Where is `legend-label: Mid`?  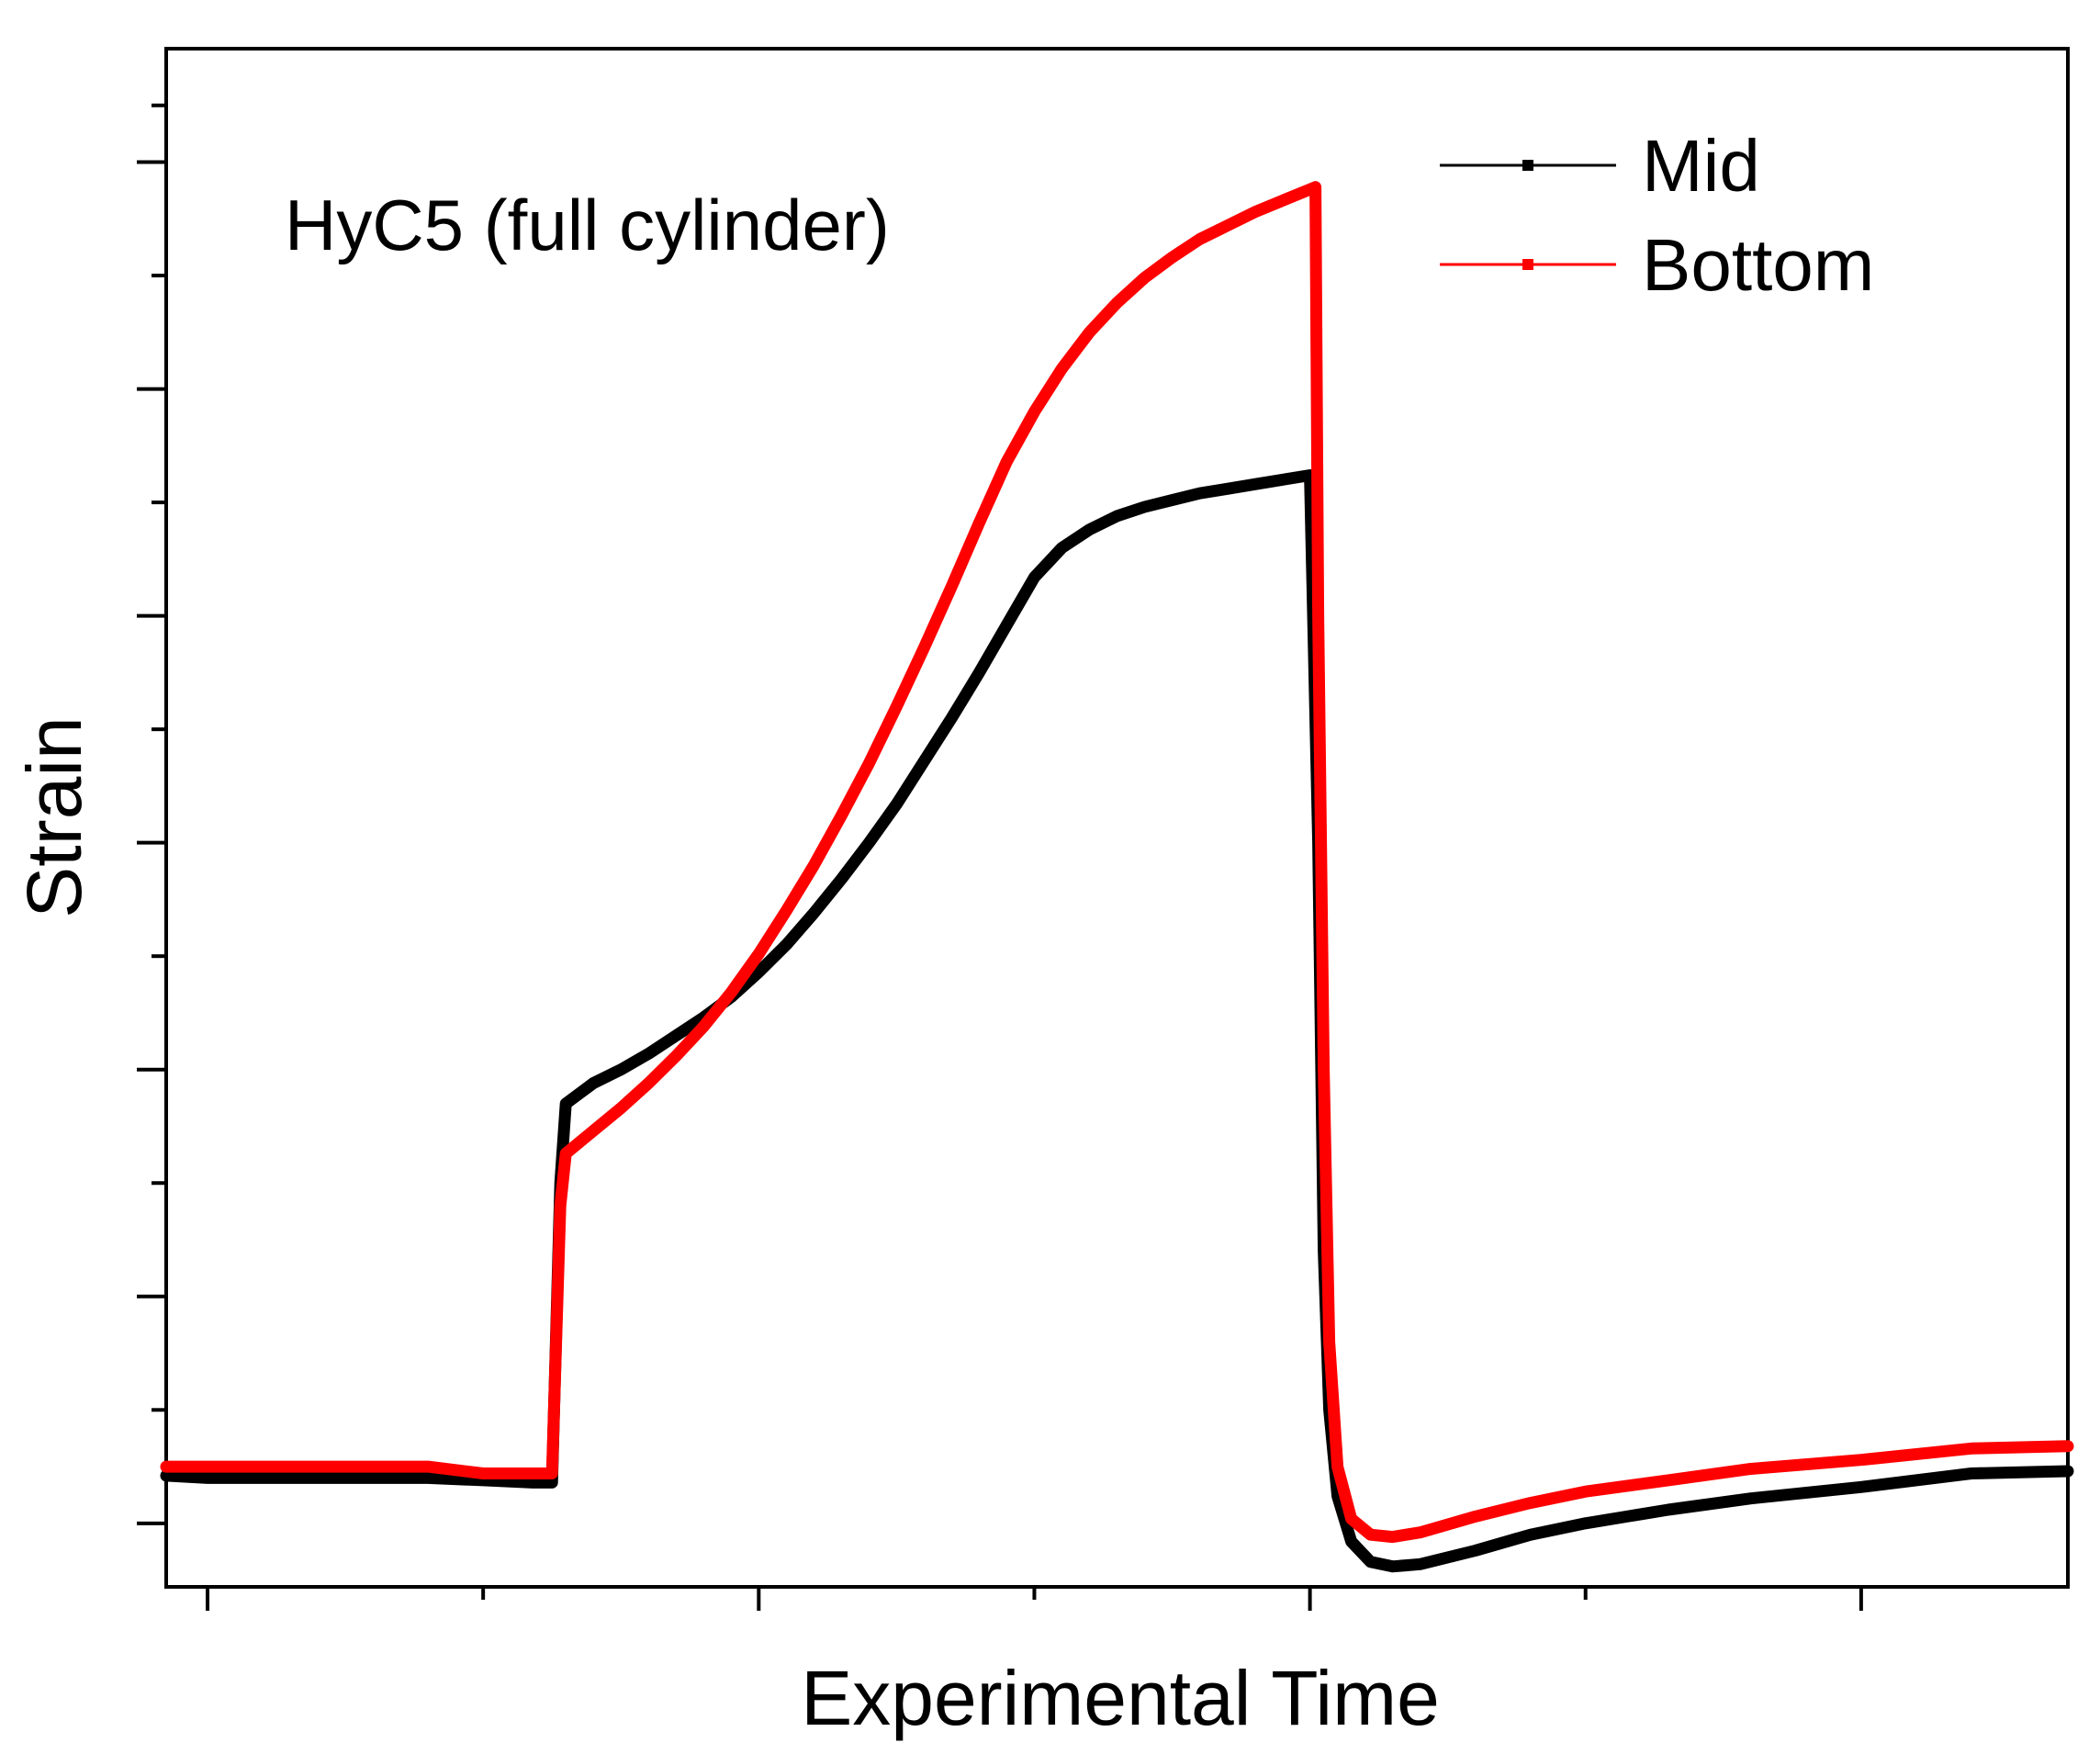 legend-label: Mid is located at coordinates (1701, 166).